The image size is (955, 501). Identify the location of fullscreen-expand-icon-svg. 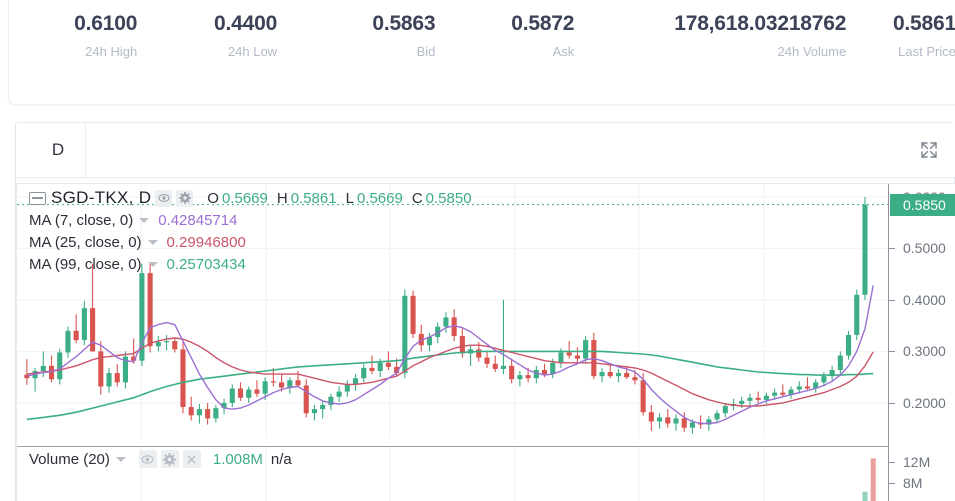
(929, 150).